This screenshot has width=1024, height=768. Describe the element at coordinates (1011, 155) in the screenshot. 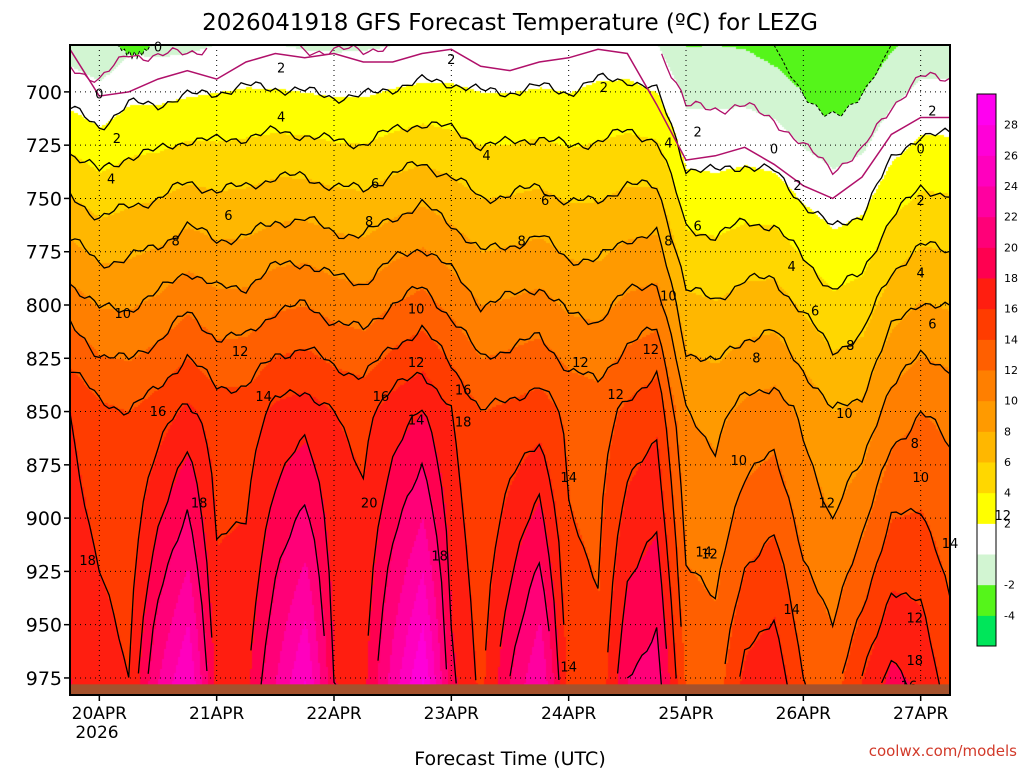

I see `colorbar-tick-label: 26` at that location.